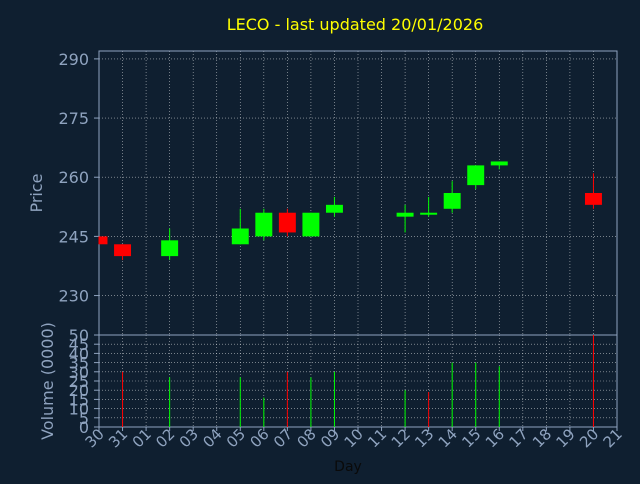 The image size is (640, 484). What do you see at coordinates (84, 427) in the screenshot?
I see `volume-tick-label: 0` at bounding box center [84, 427].